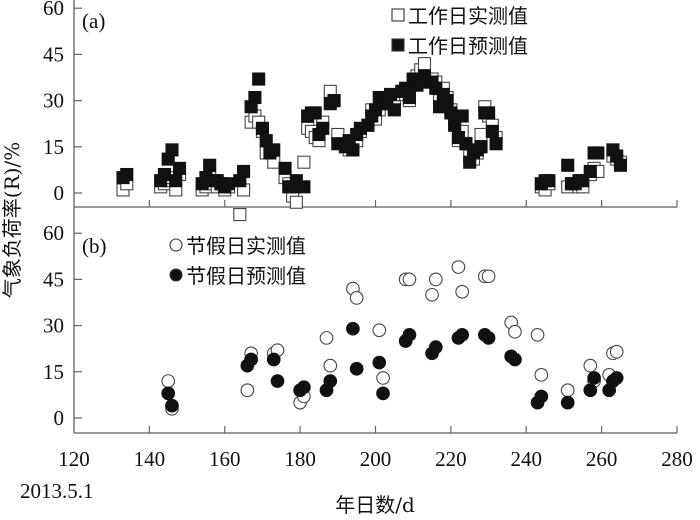 The width and height of the screenshot is (700, 520). I want to click on legend-label: 节假日实测值, so click(246, 246).